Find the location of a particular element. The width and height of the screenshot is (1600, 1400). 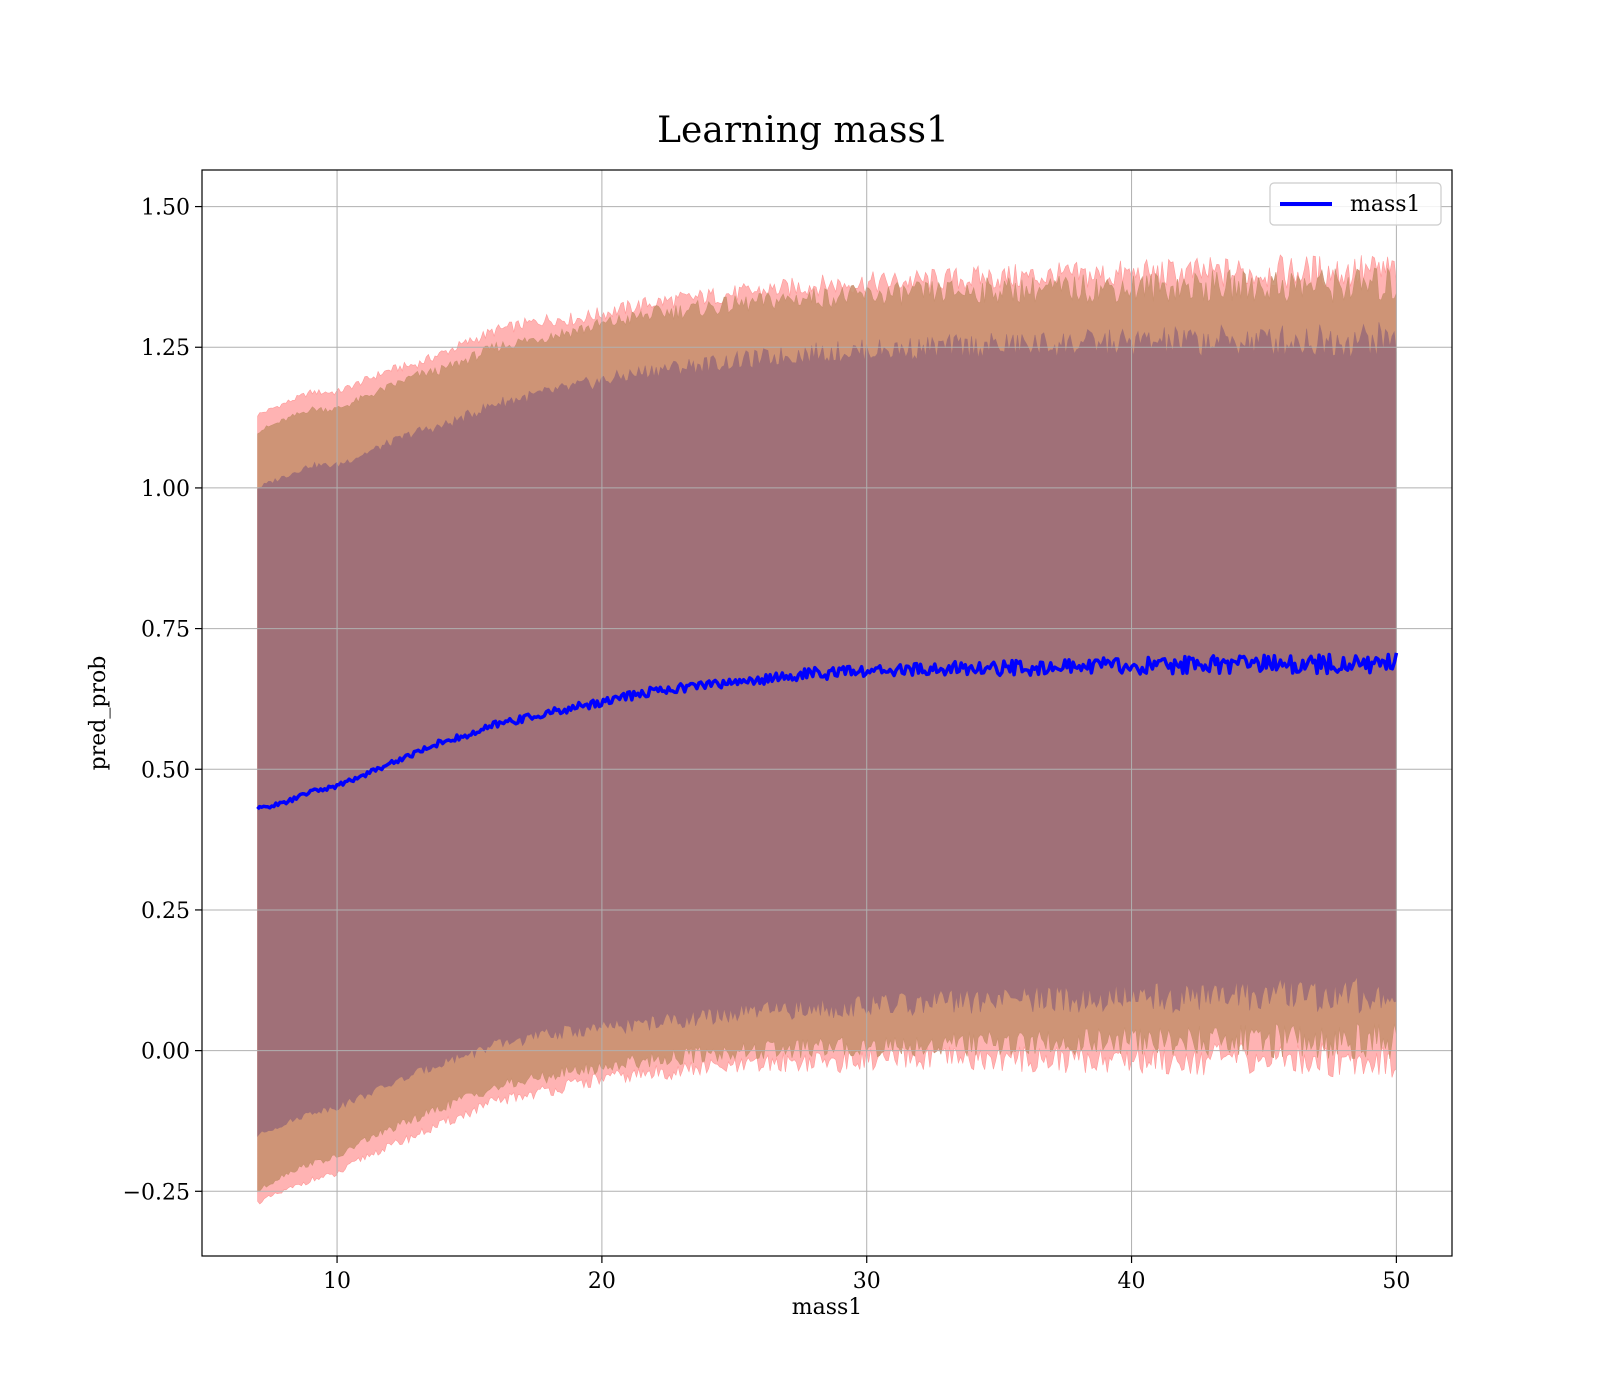

legend: mass1 is located at coordinates (1355, 204).